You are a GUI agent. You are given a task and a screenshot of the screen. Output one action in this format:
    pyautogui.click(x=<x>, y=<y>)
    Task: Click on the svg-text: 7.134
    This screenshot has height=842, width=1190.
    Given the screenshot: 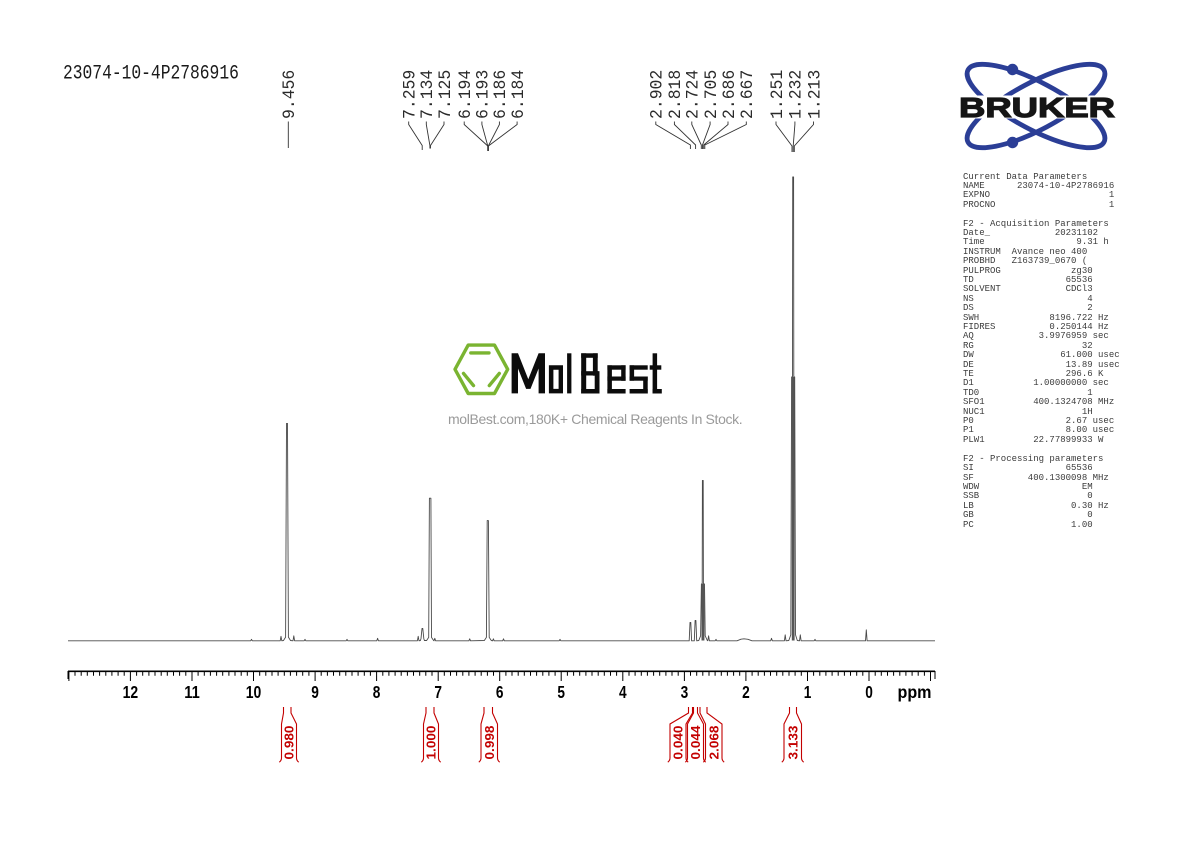 What is the action you would take?
    pyautogui.click(x=429, y=94)
    